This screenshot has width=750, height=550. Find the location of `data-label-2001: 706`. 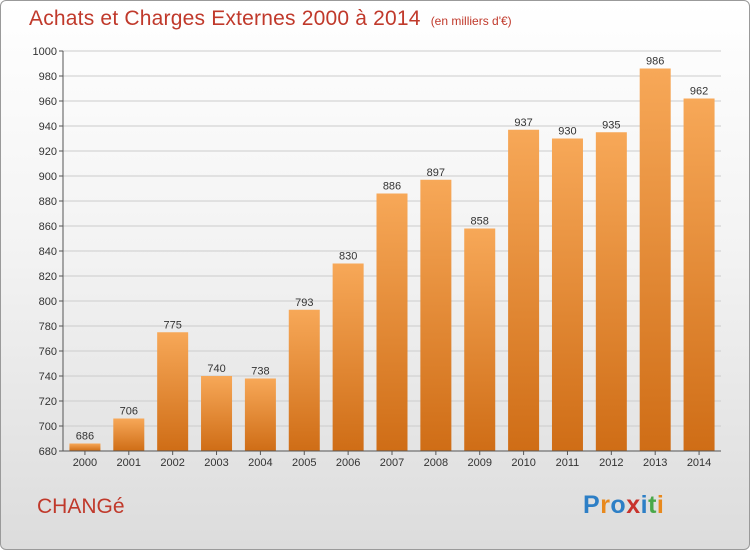

data-label-2001: 706 is located at coordinates (129, 412).